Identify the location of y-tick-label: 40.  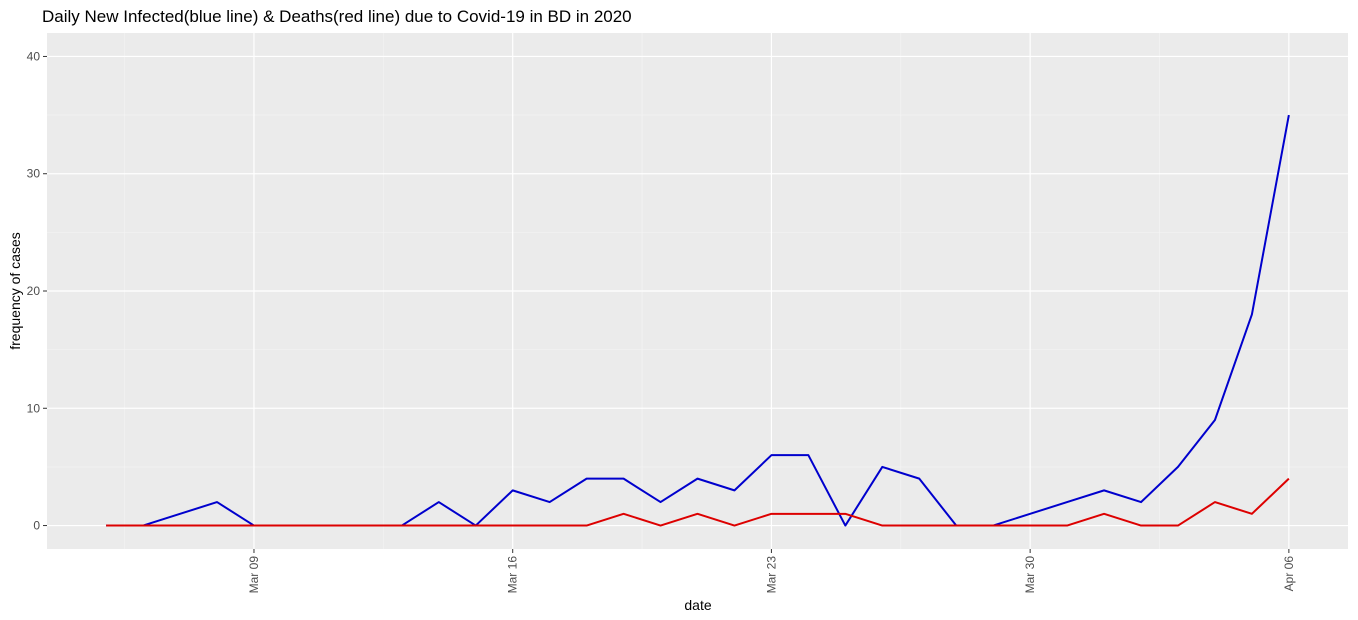
(34, 56).